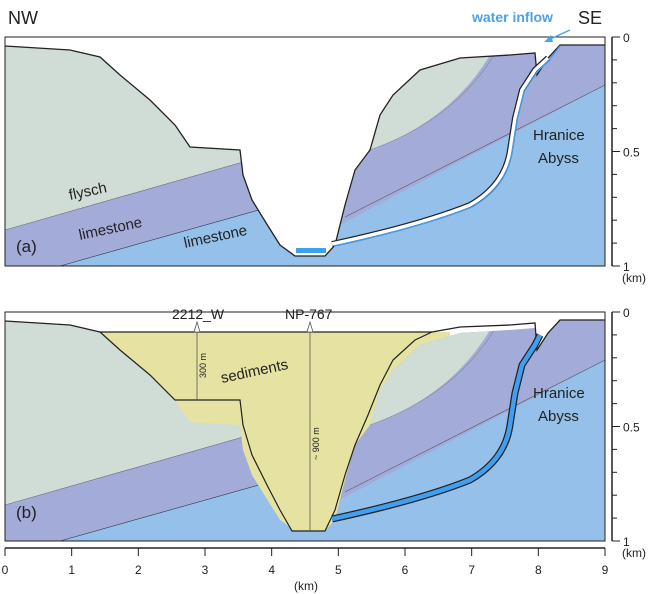 This screenshot has height=594, width=650. Describe the element at coordinates (138, 570) in the screenshot. I see `distance-tick-label: 2` at that location.